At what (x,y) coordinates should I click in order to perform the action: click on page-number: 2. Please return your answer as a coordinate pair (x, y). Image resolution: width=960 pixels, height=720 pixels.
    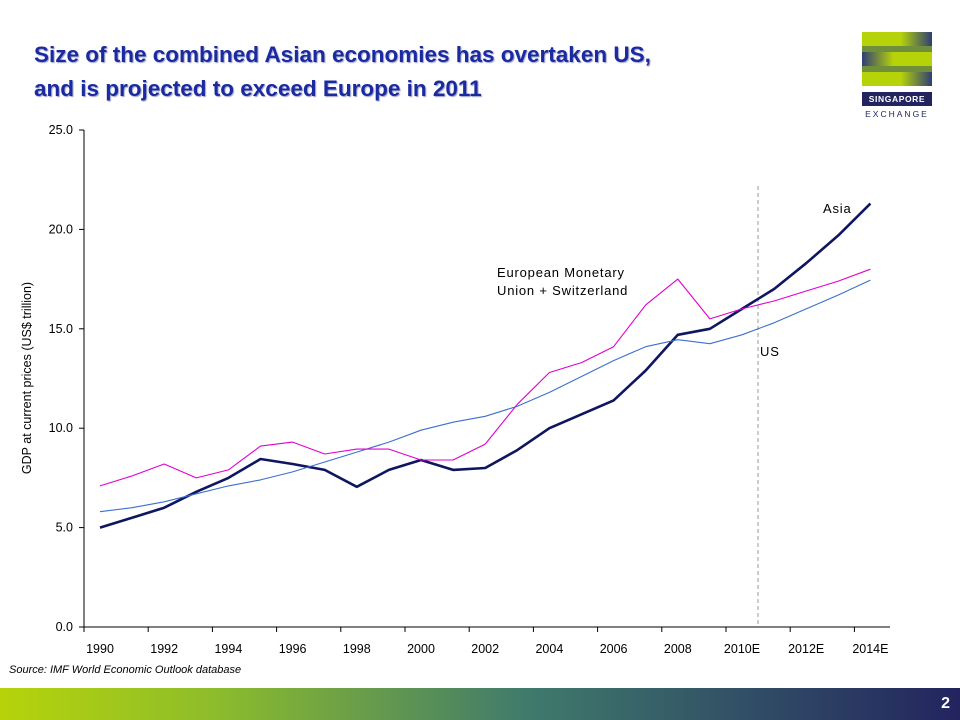
    Looking at the image, I should click on (945, 703).